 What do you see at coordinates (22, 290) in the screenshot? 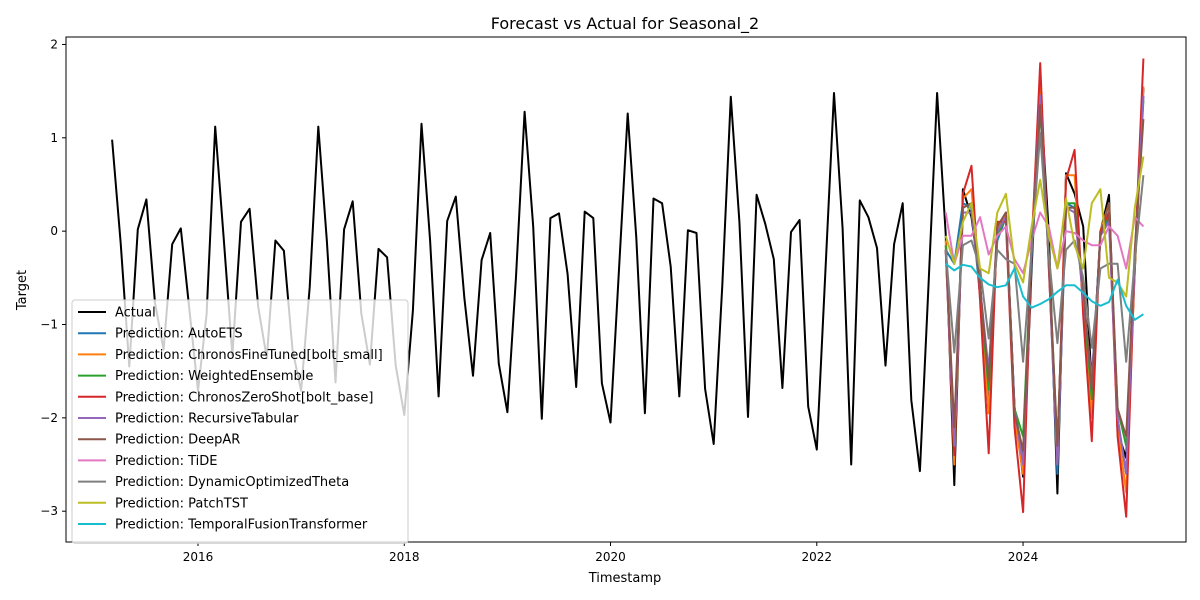
I see `y-axis-label: Target` at bounding box center [22, 290].